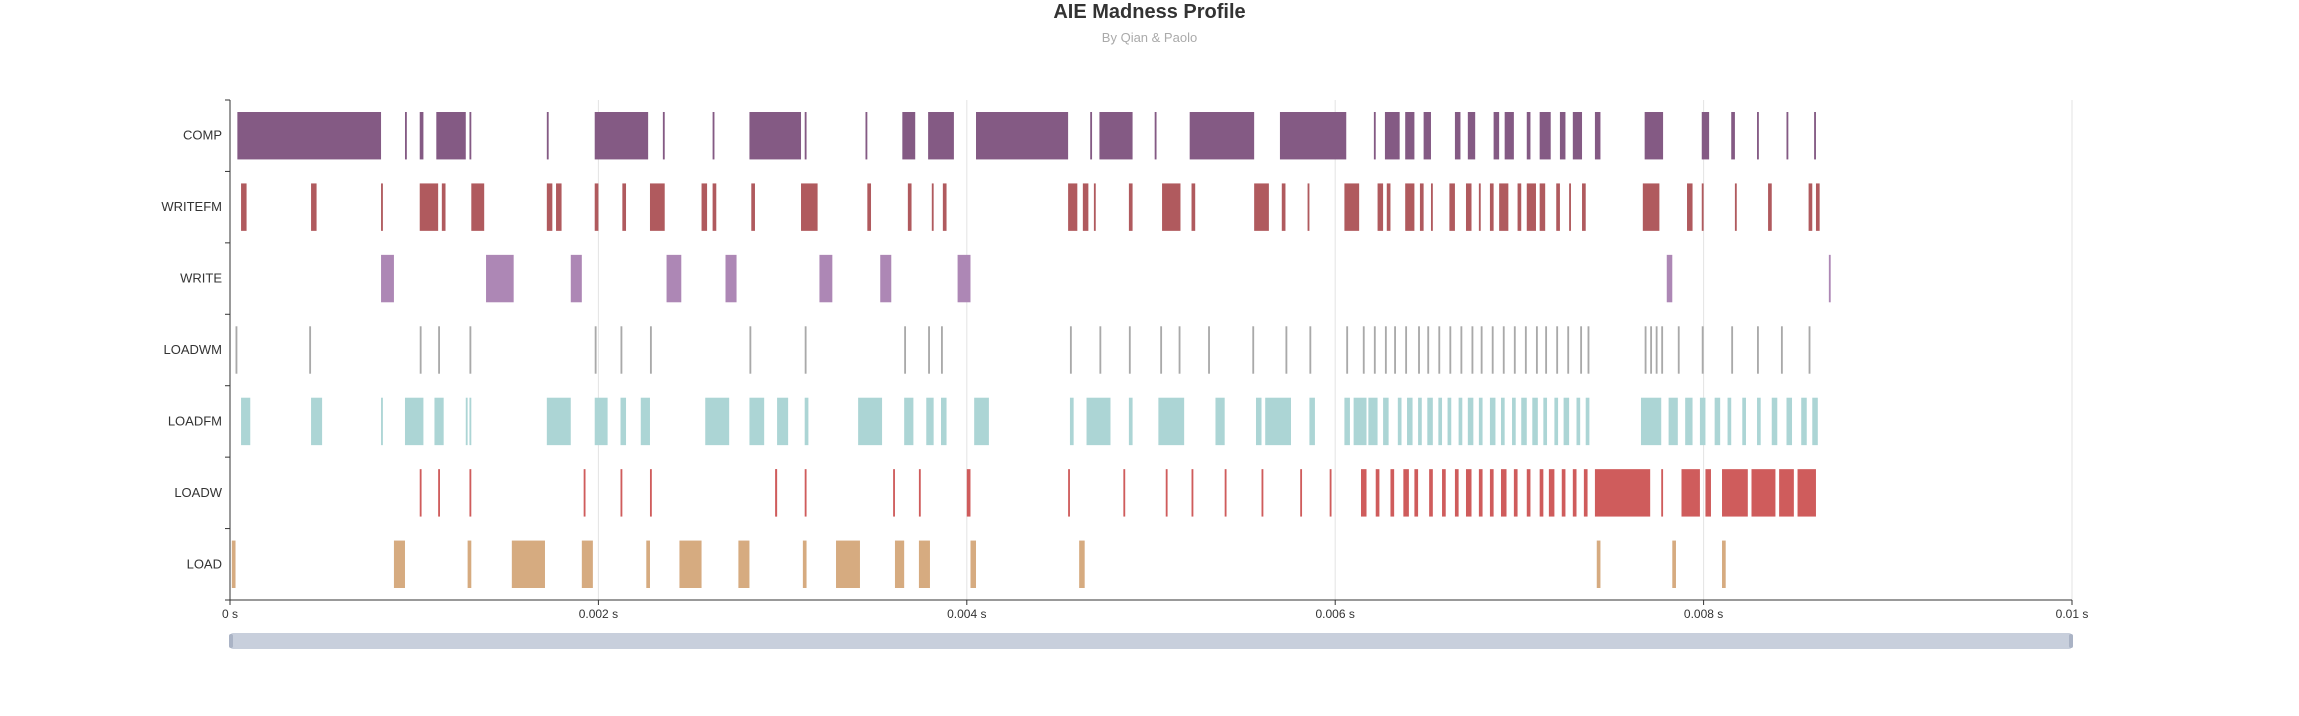  I want to click on scrollbar-handle-right, so click(2071, 641).